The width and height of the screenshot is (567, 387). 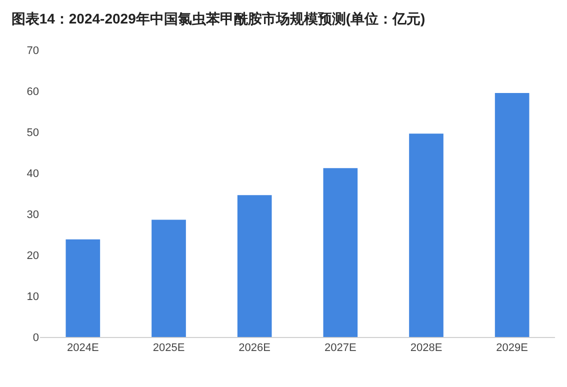 I want to click on x-tick-label: 2025E, so click(x=168, y=348).